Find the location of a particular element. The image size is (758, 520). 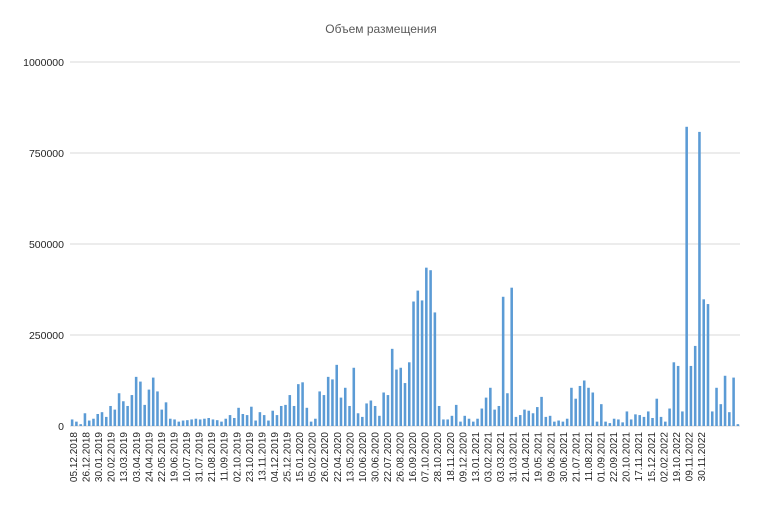

x-tick-label: 05.02.2020 is located at coordinates (313, 457).